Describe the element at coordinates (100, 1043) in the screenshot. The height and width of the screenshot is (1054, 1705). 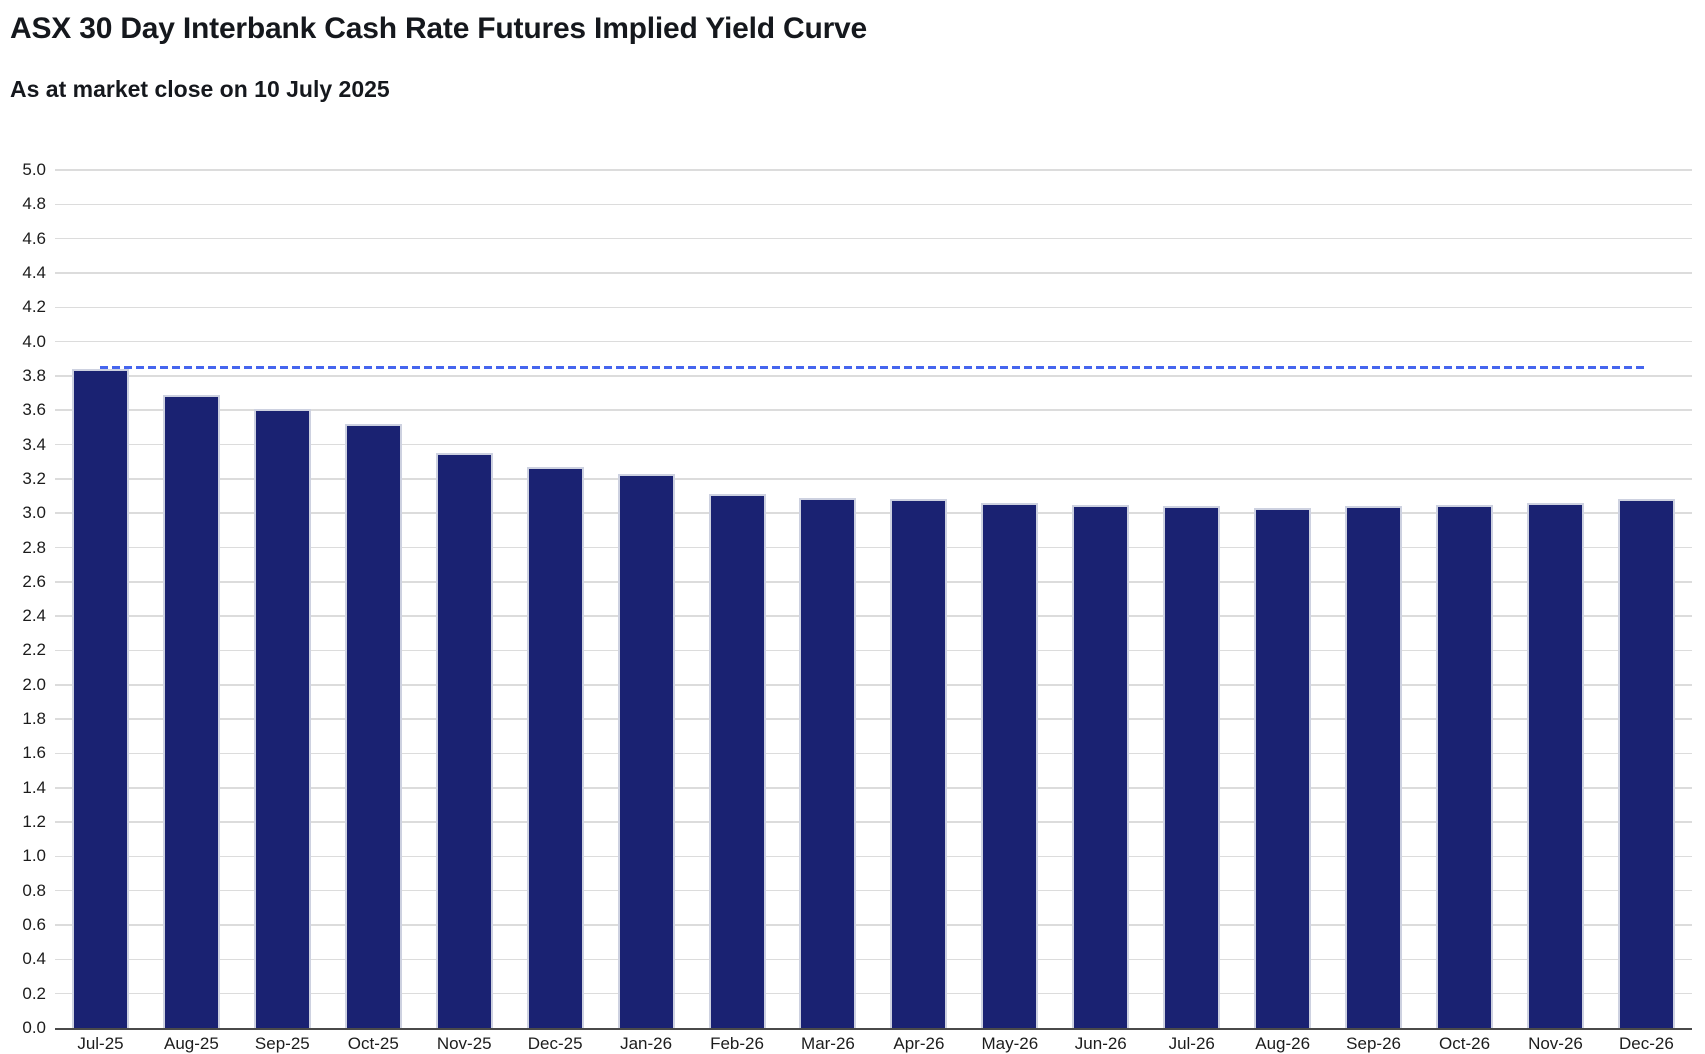
I see `x-axis-tick-label: Jul-25` at that location.